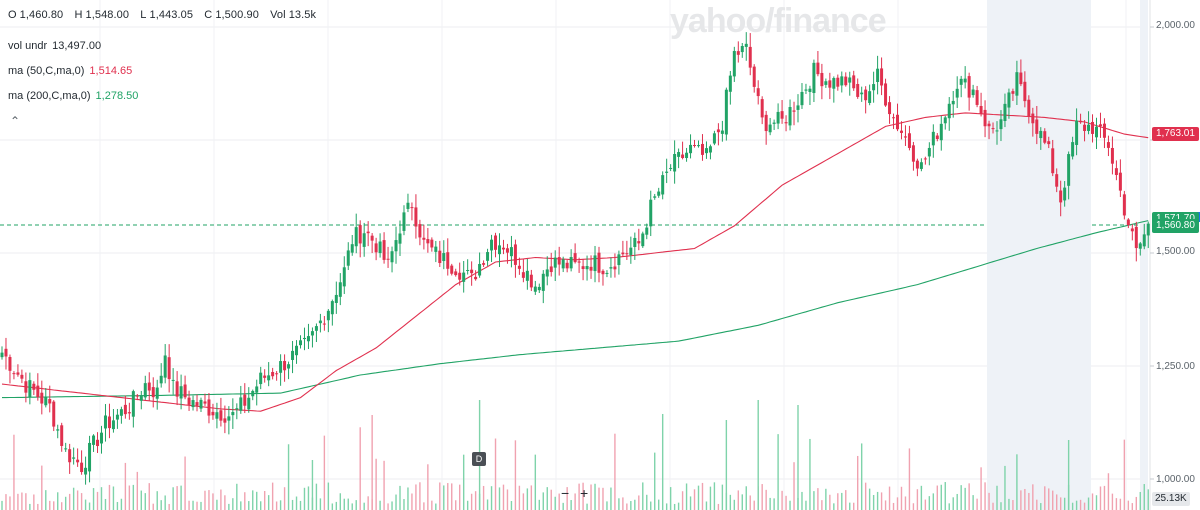 The height and width of the screenshot is (510, 1200). Describe the element at coordinates (117, 96) in the screenshot. I see `indicator-value: 1,278.50` at that location.